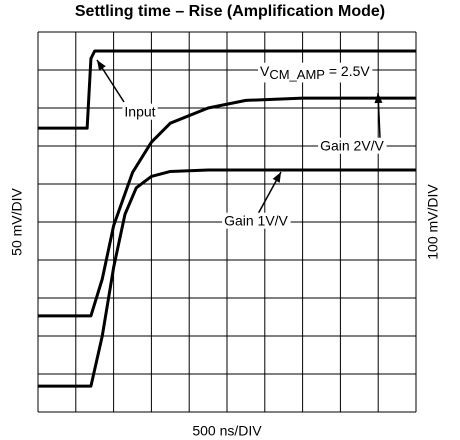  I want to click on series-label: Gain 2V/V, so click(352, 146).